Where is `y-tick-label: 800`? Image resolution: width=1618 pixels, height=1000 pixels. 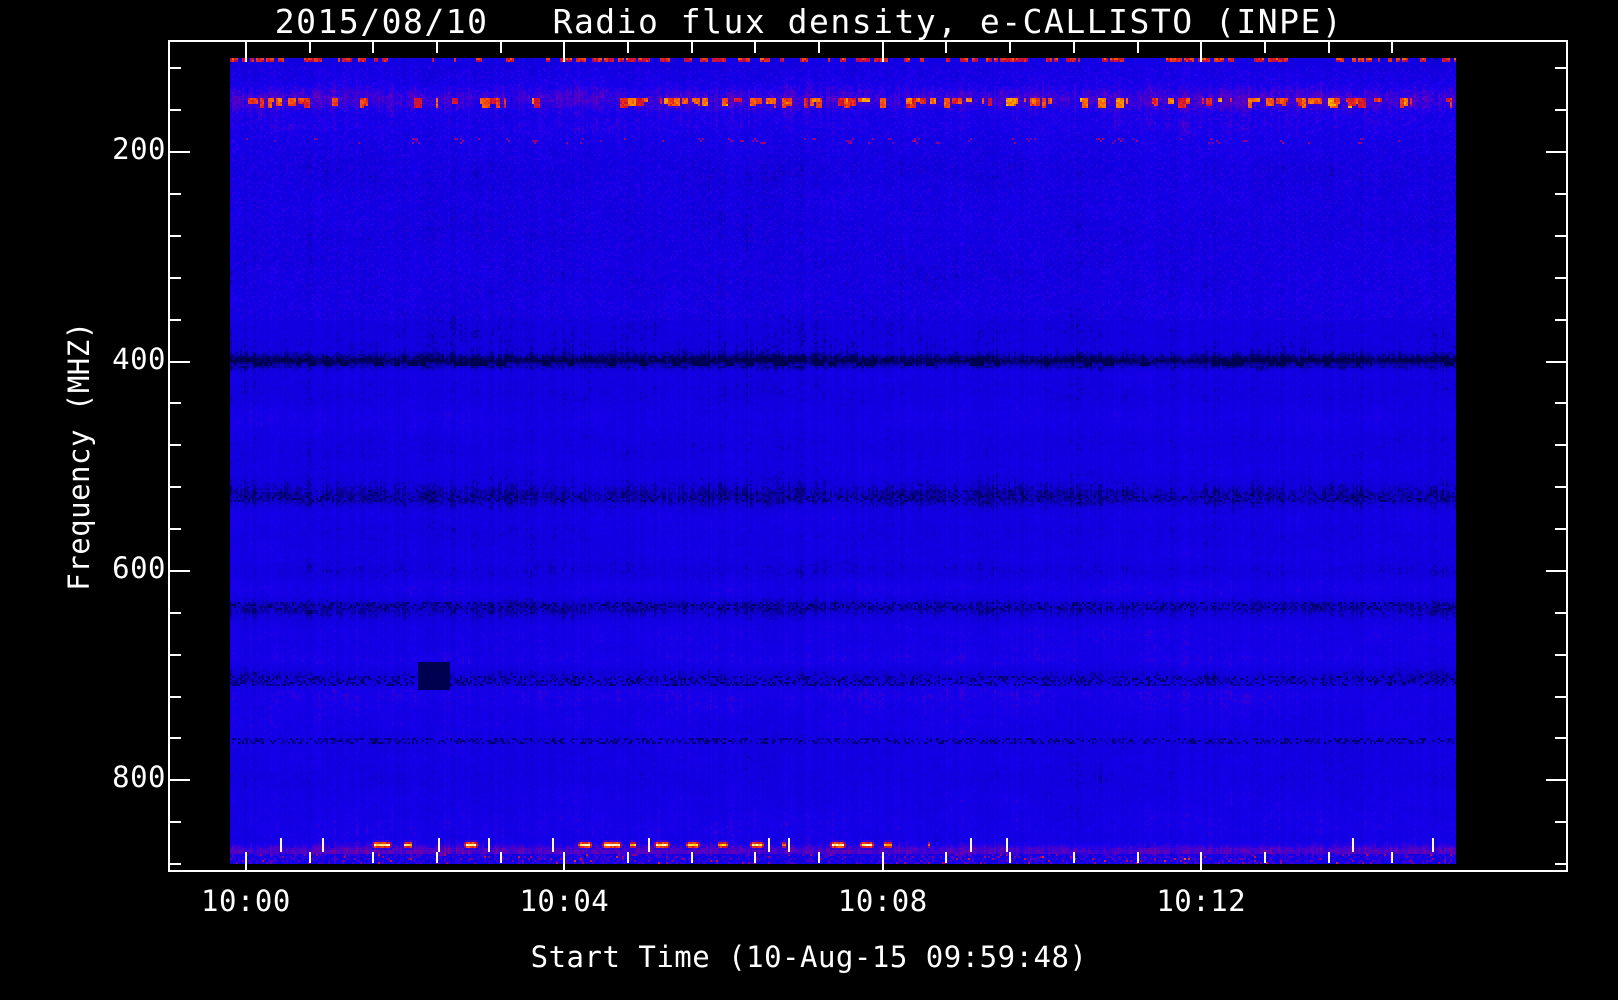 y-tick-label: 800 is located at coordinates (139, 777).